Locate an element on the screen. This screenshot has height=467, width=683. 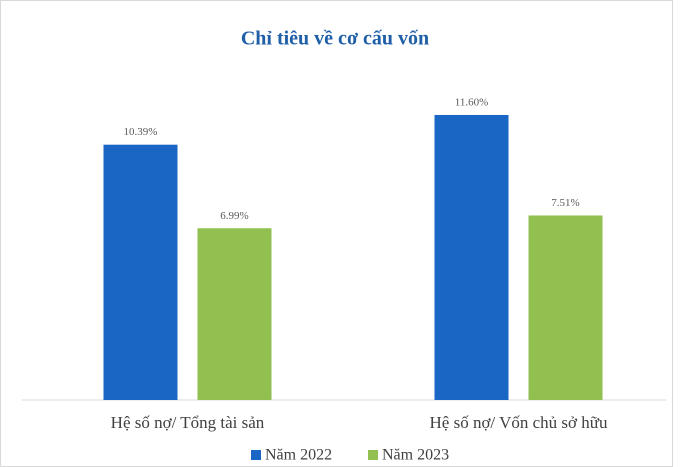
data-label: 6.99% is located at coordinates (234, 216).